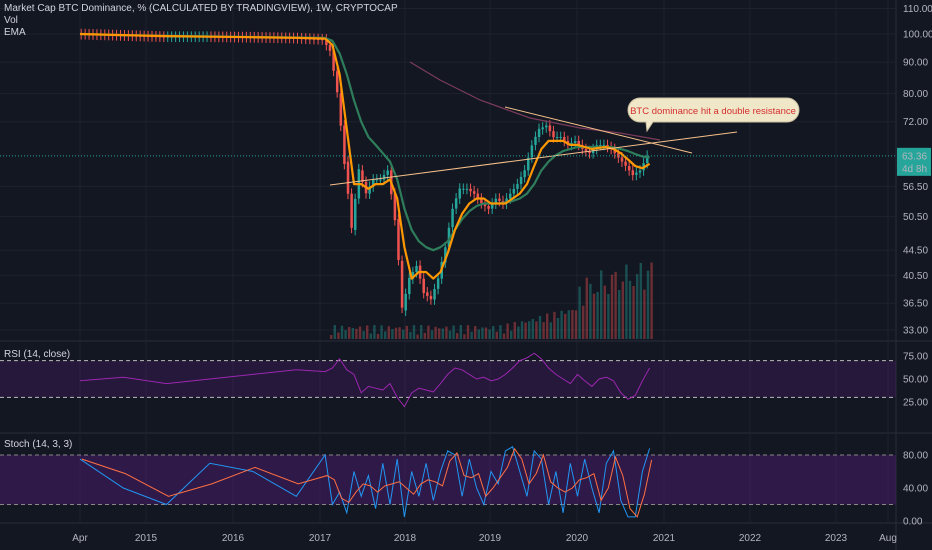  What do you see at coordinates (888, 538) in the screenshot?
I see `time-tick: Aug` at bounding box center [888, 538].